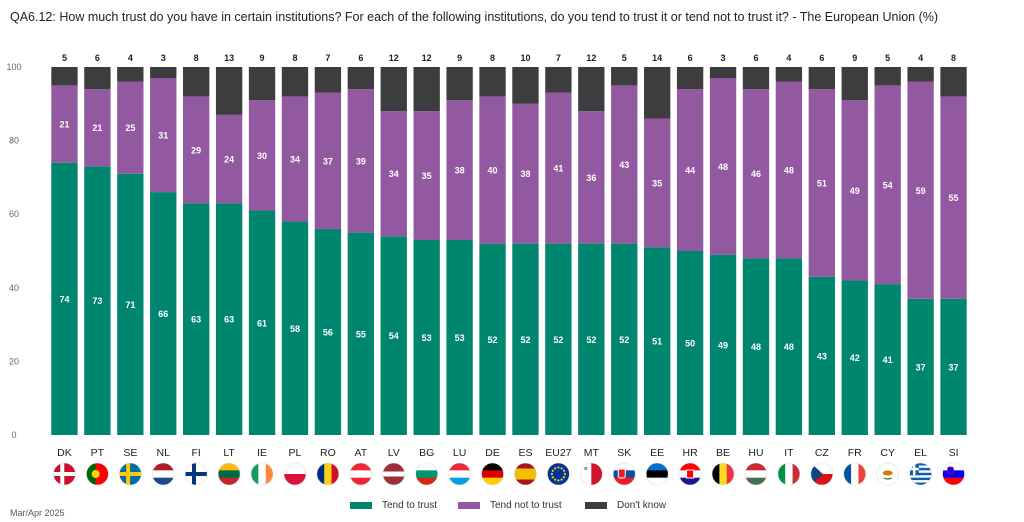 The width and height of the screenshot is (1024, 522). Describe the element at coordinates (262, 453) in the screenshot. I see `x-tick-label: IE` at that location.